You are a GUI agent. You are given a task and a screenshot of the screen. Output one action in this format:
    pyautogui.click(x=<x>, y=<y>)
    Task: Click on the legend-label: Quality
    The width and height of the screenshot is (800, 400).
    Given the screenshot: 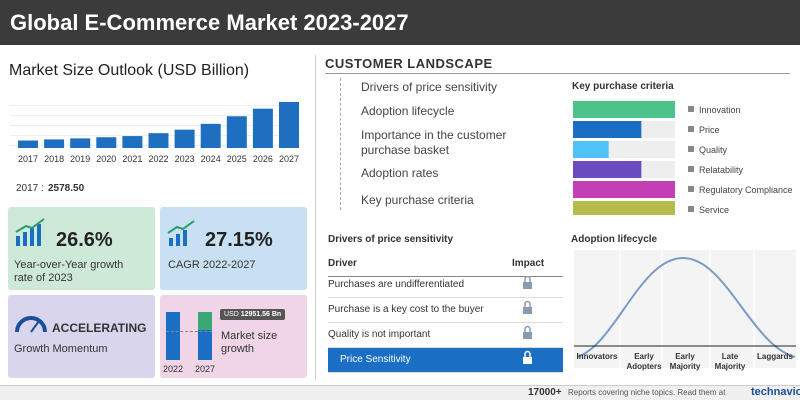 What is the action you would take?
    pyautogui.click(x=713, y=150)
    